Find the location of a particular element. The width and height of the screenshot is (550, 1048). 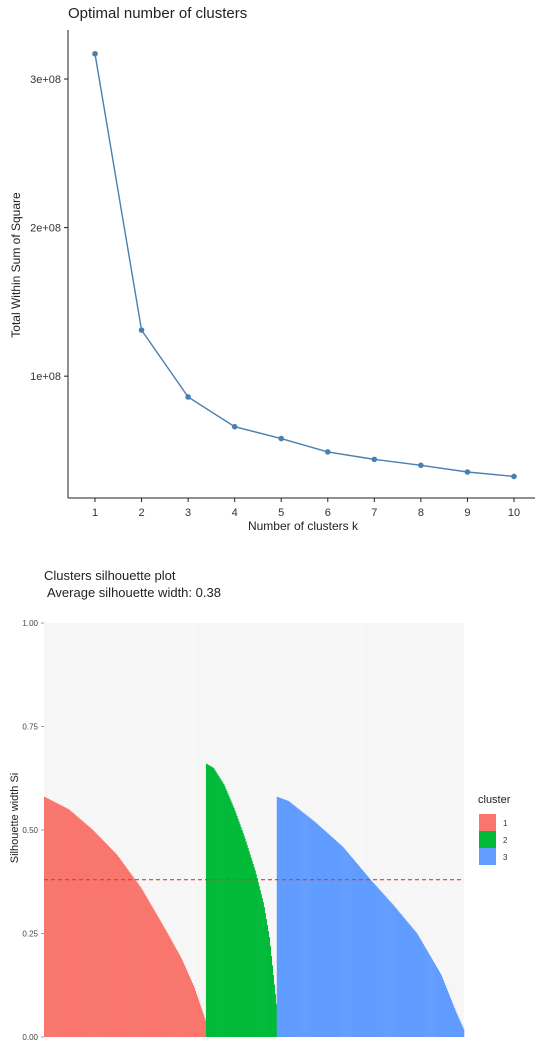

x-tick-label: 9 is located at coordinates (467, 513).